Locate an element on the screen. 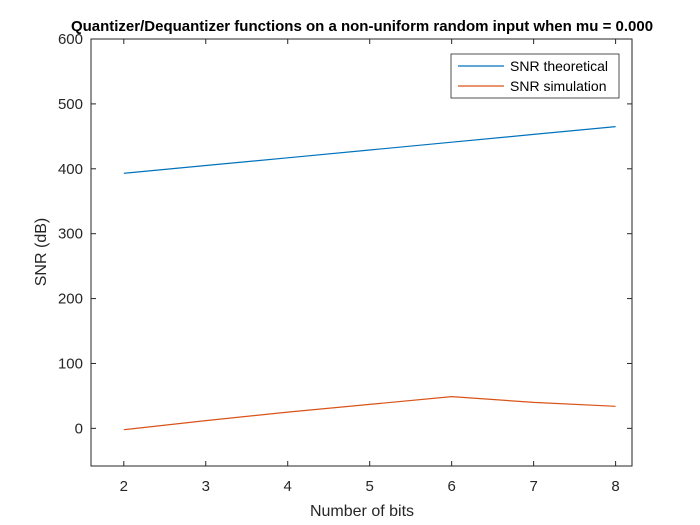  y-tick-label: 500 is located at coordinates (70, 104).